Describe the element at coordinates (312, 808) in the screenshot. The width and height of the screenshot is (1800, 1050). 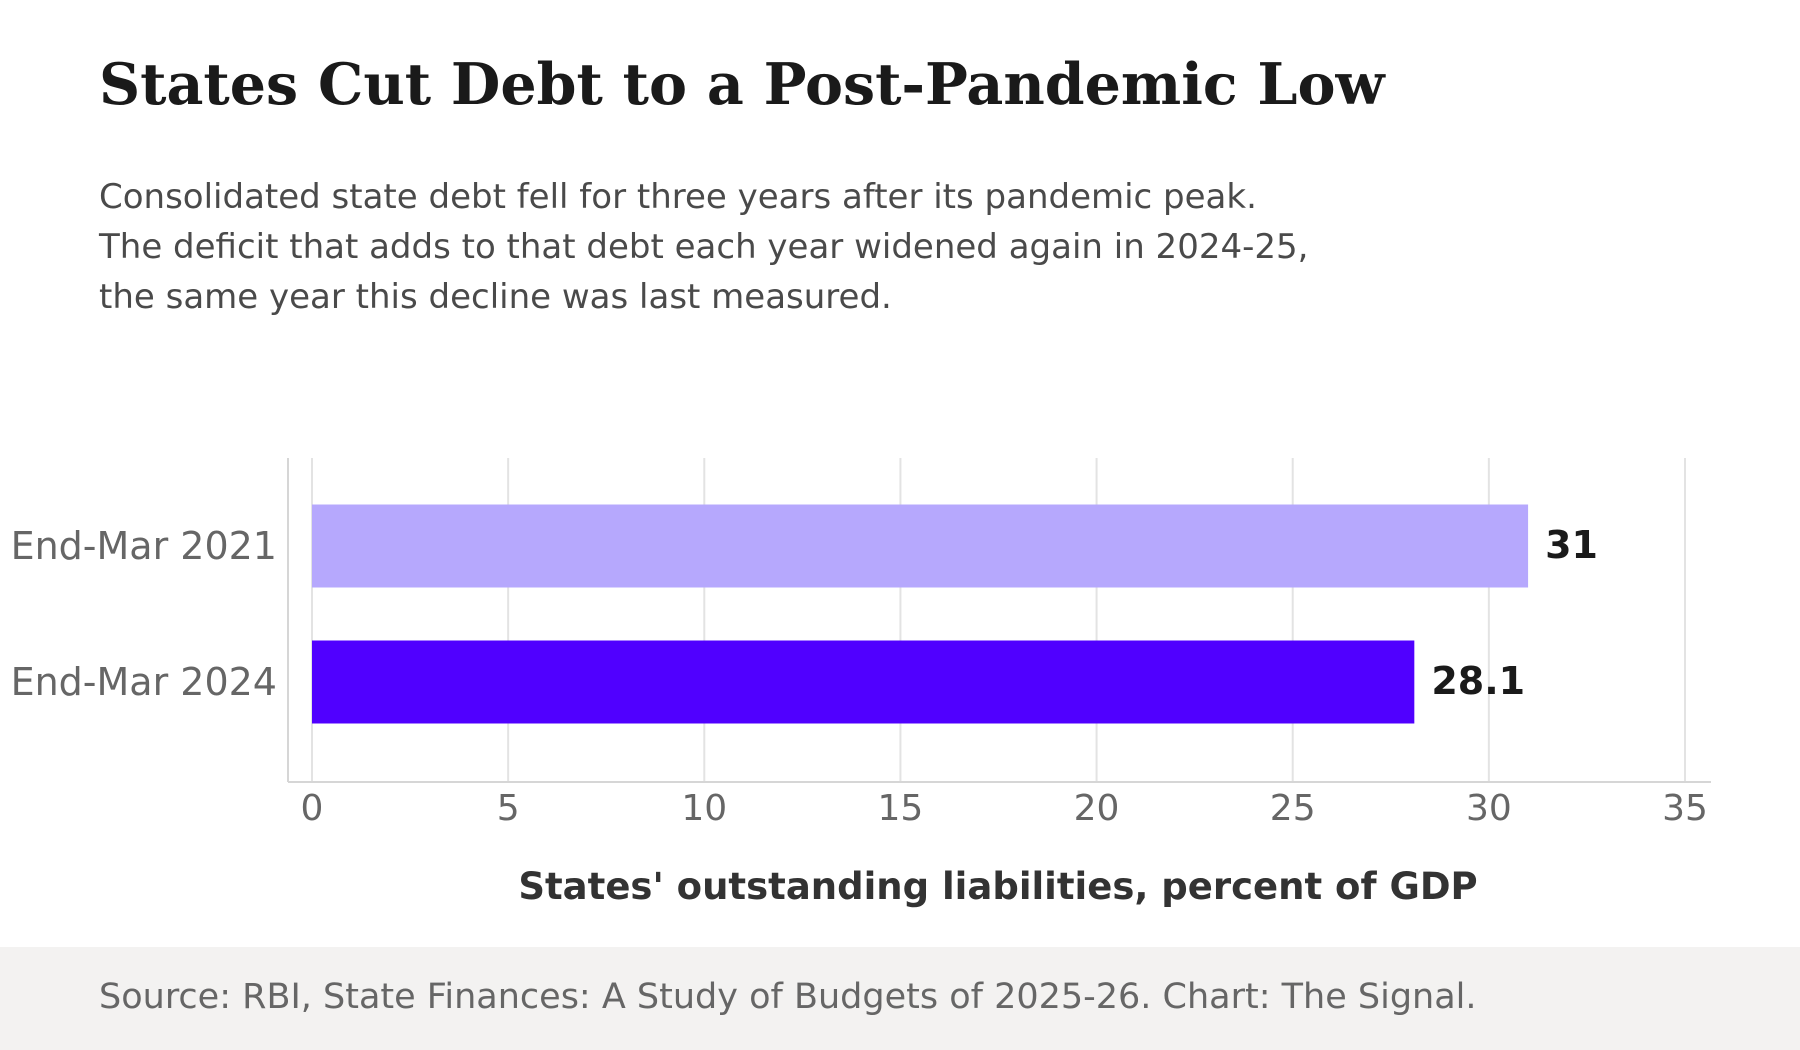
I see `x-tick-label: 0` at that location.